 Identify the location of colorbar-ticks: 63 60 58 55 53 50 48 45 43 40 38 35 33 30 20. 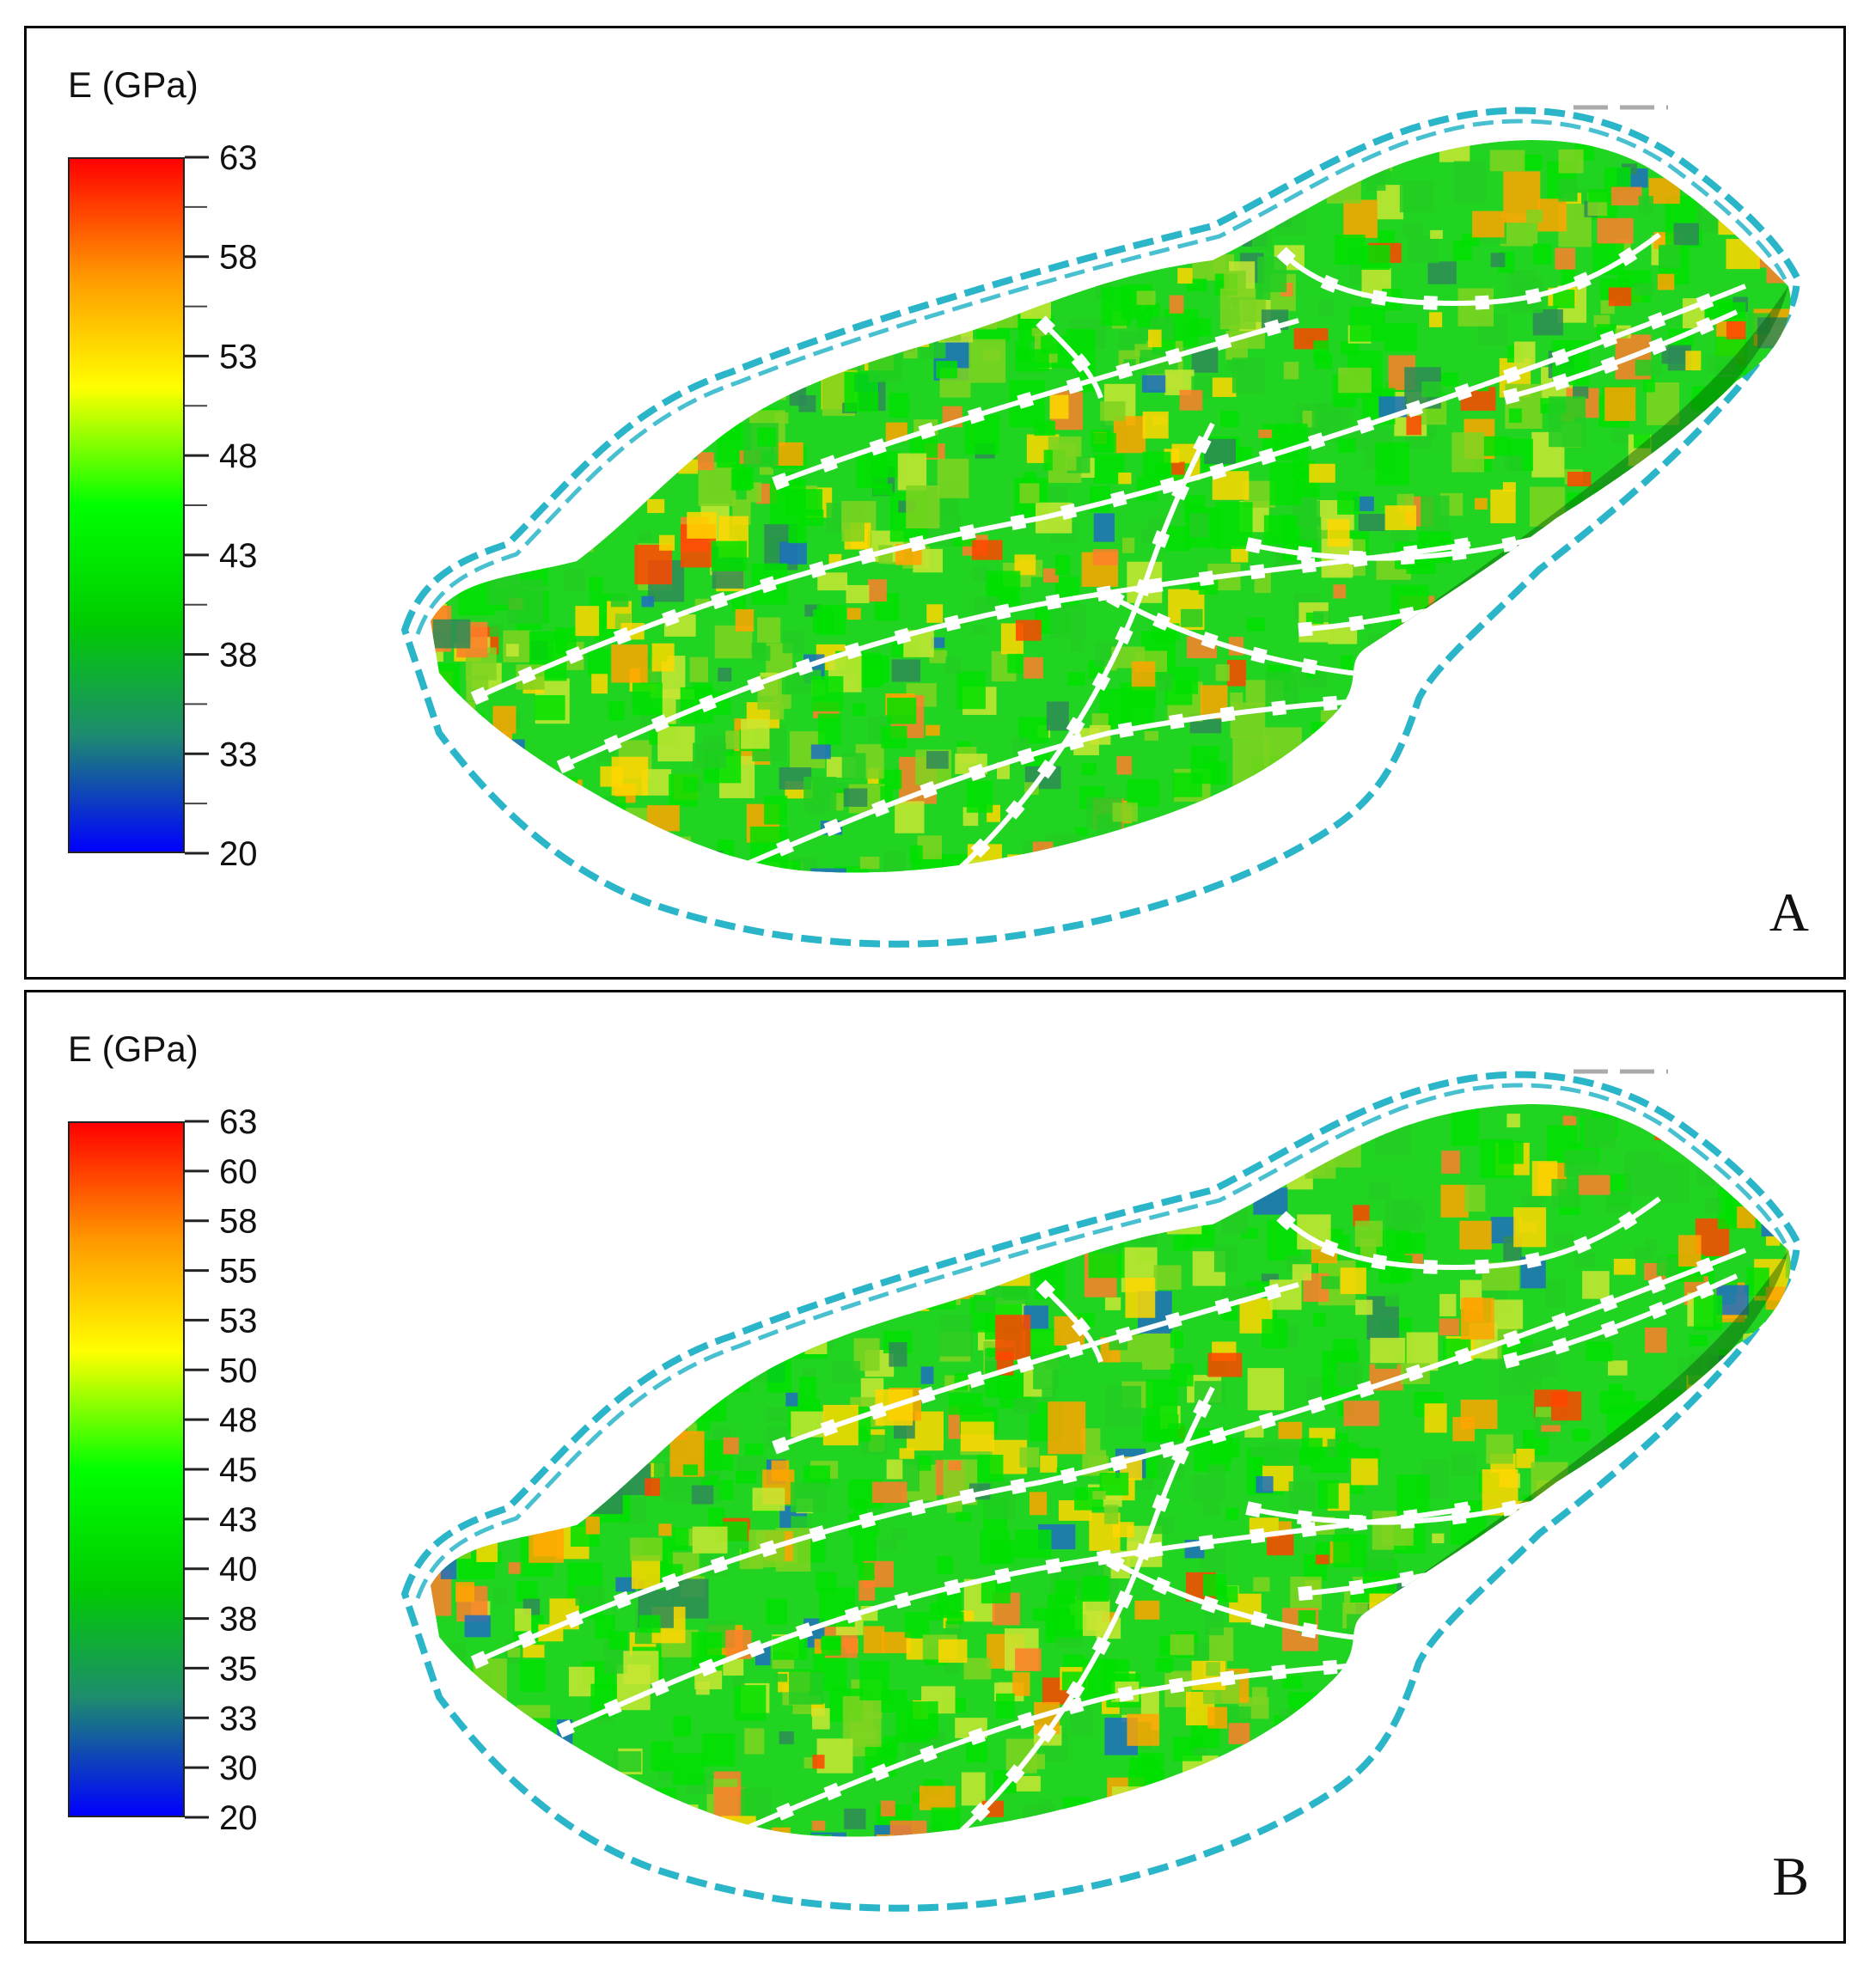
(221, 1470).